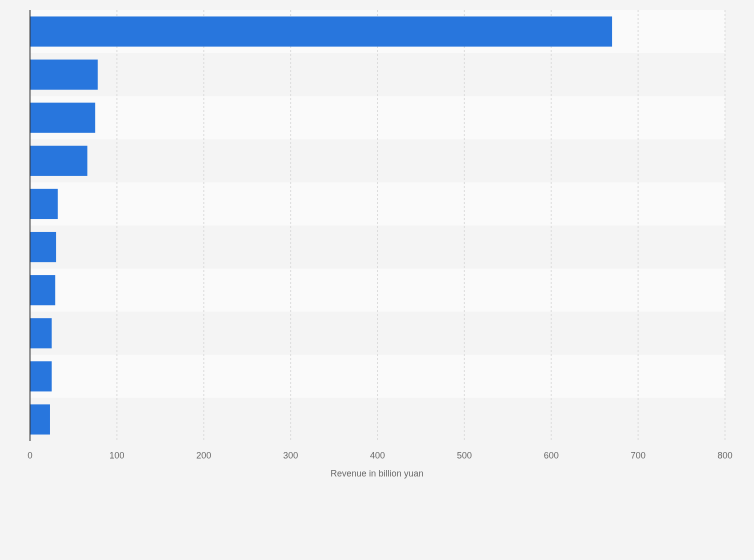 This screenshot has height=560, width=754. Describe the element at coordinates (638, 455) in the screenshot. I see `x-tick-label: 700` at that location.